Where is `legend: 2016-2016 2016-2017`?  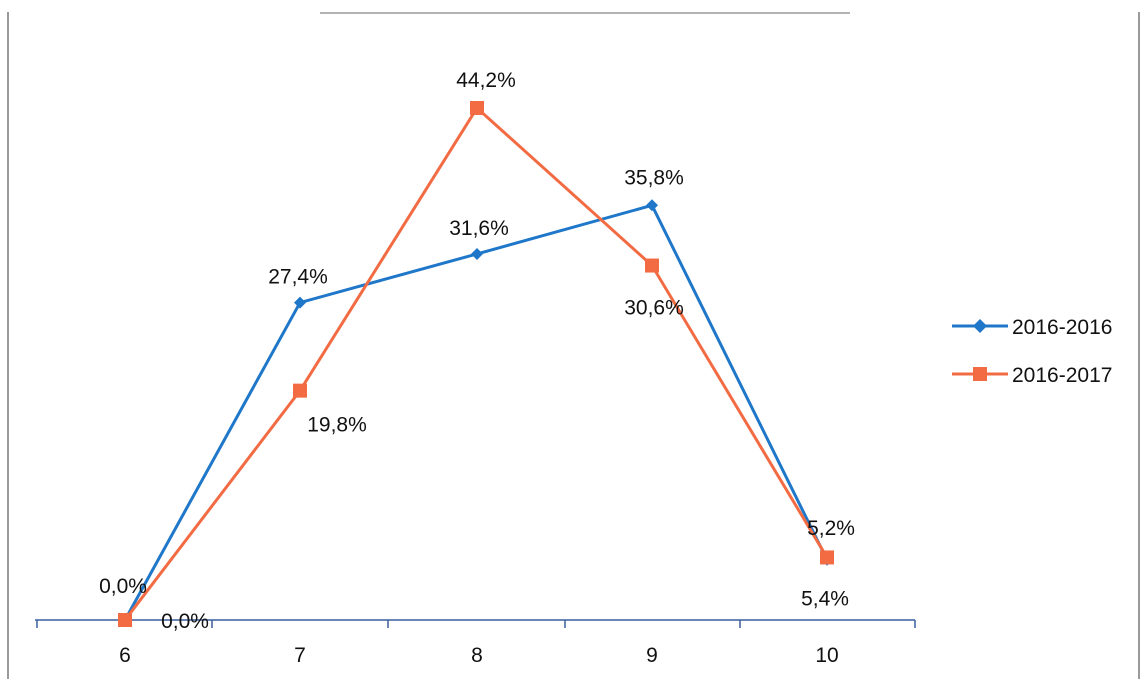 legend: 2016-2016 2016-2017 is located at coordinates (1032, 351).